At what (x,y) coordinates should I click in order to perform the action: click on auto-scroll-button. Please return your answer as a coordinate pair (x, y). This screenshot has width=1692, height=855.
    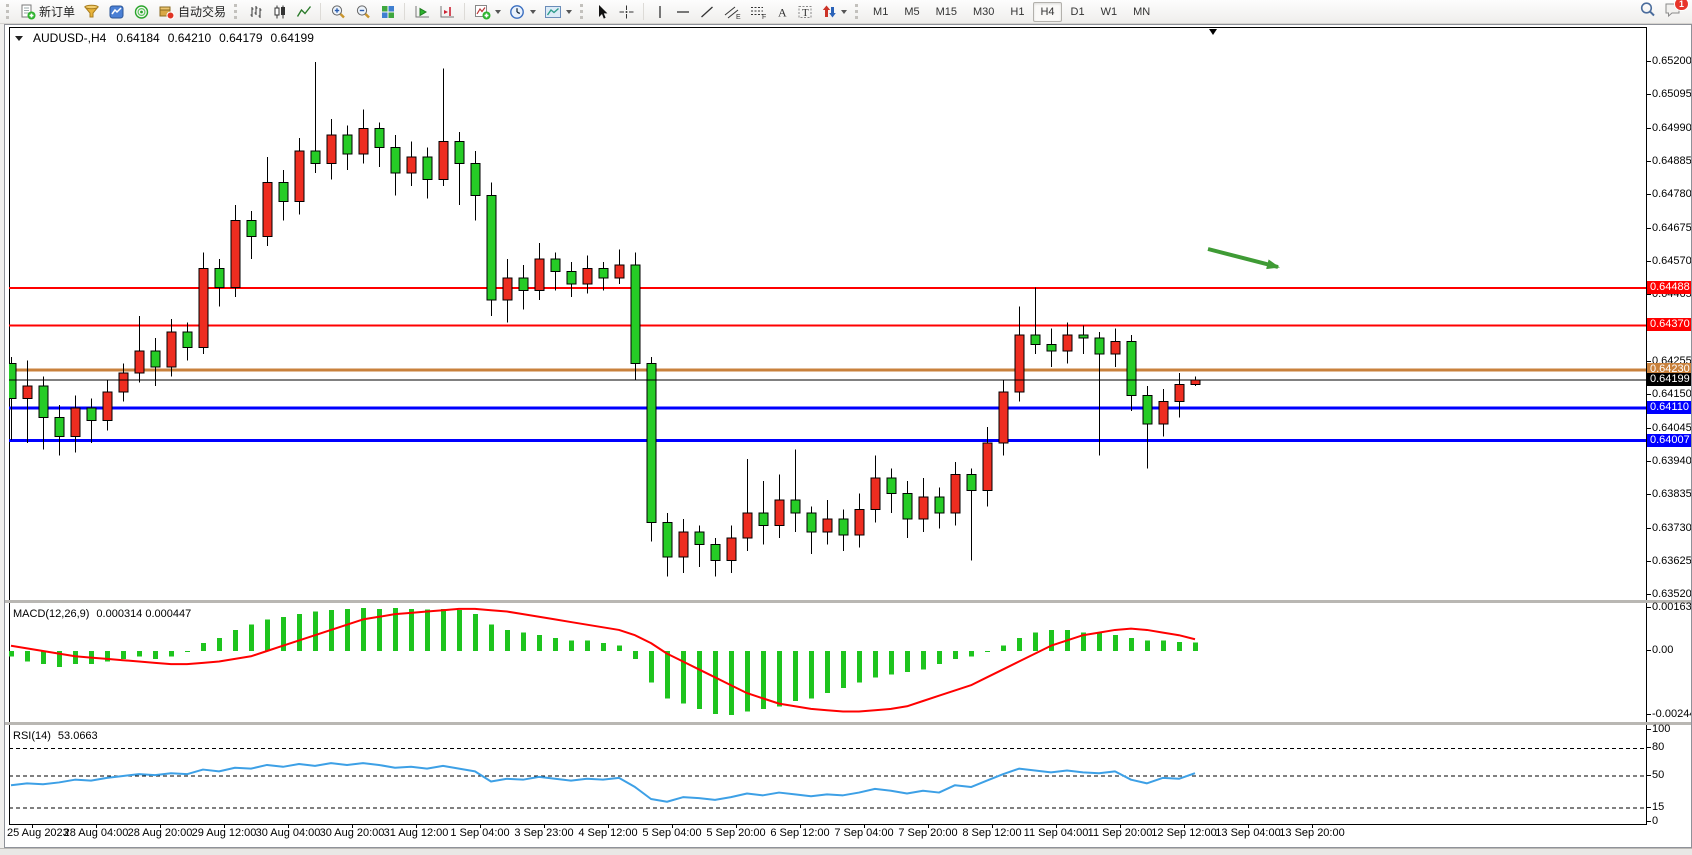
    Looking at the image, I should click on (422, 12).